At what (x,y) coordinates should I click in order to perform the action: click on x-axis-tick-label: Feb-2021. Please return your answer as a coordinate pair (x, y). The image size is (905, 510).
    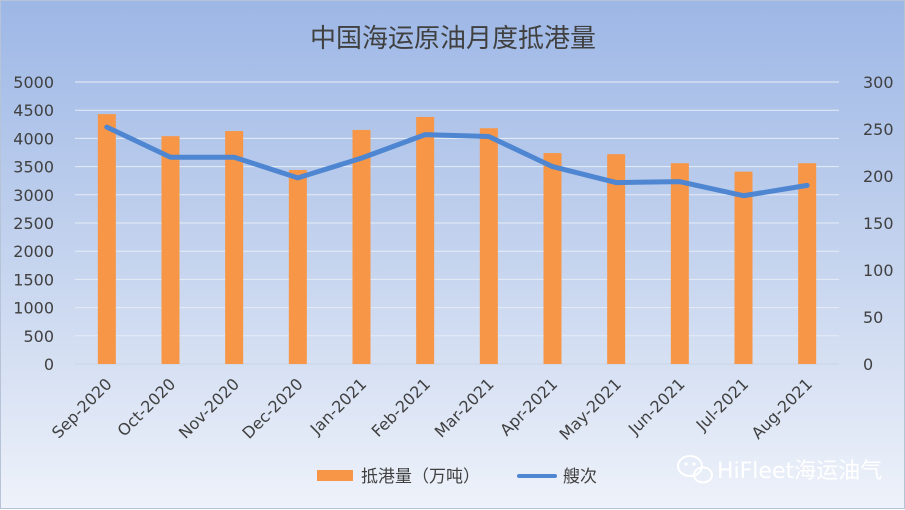
    Looking at the image, I should click on (401, 407).